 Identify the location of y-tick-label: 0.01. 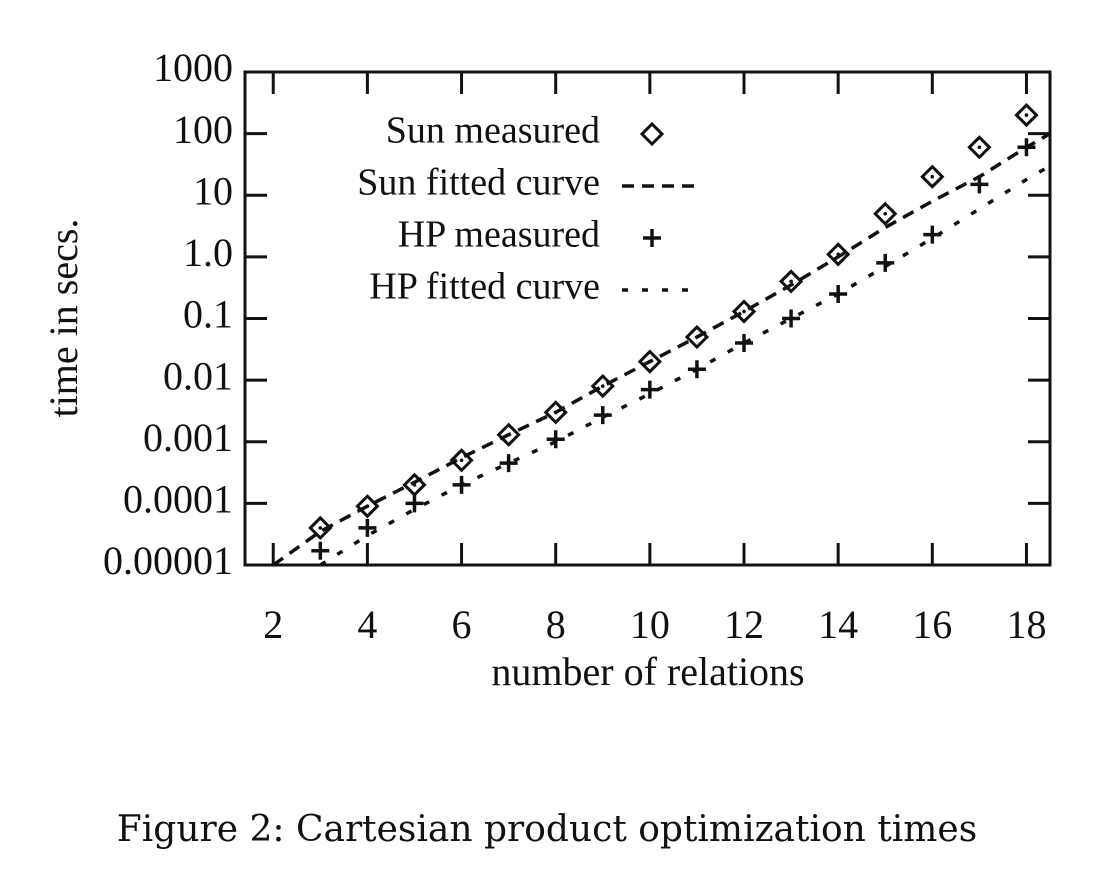
(198, 375).